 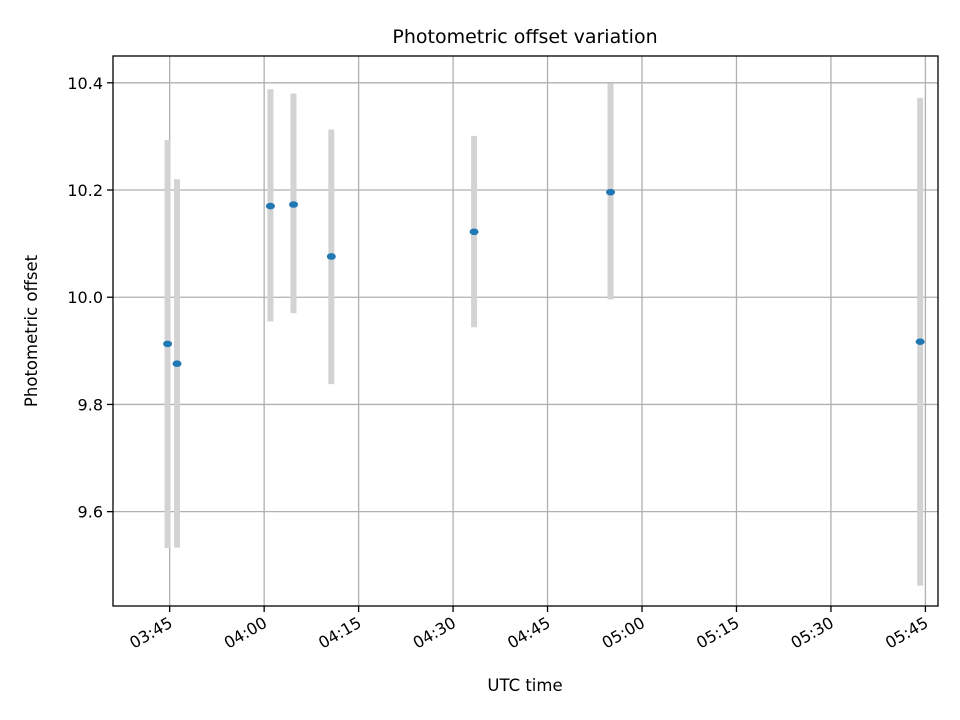 What do you see at coordinates (85, 190) in the screenshot?
I see `y-tick-label: 10.2` at bounding box center [85, 190].